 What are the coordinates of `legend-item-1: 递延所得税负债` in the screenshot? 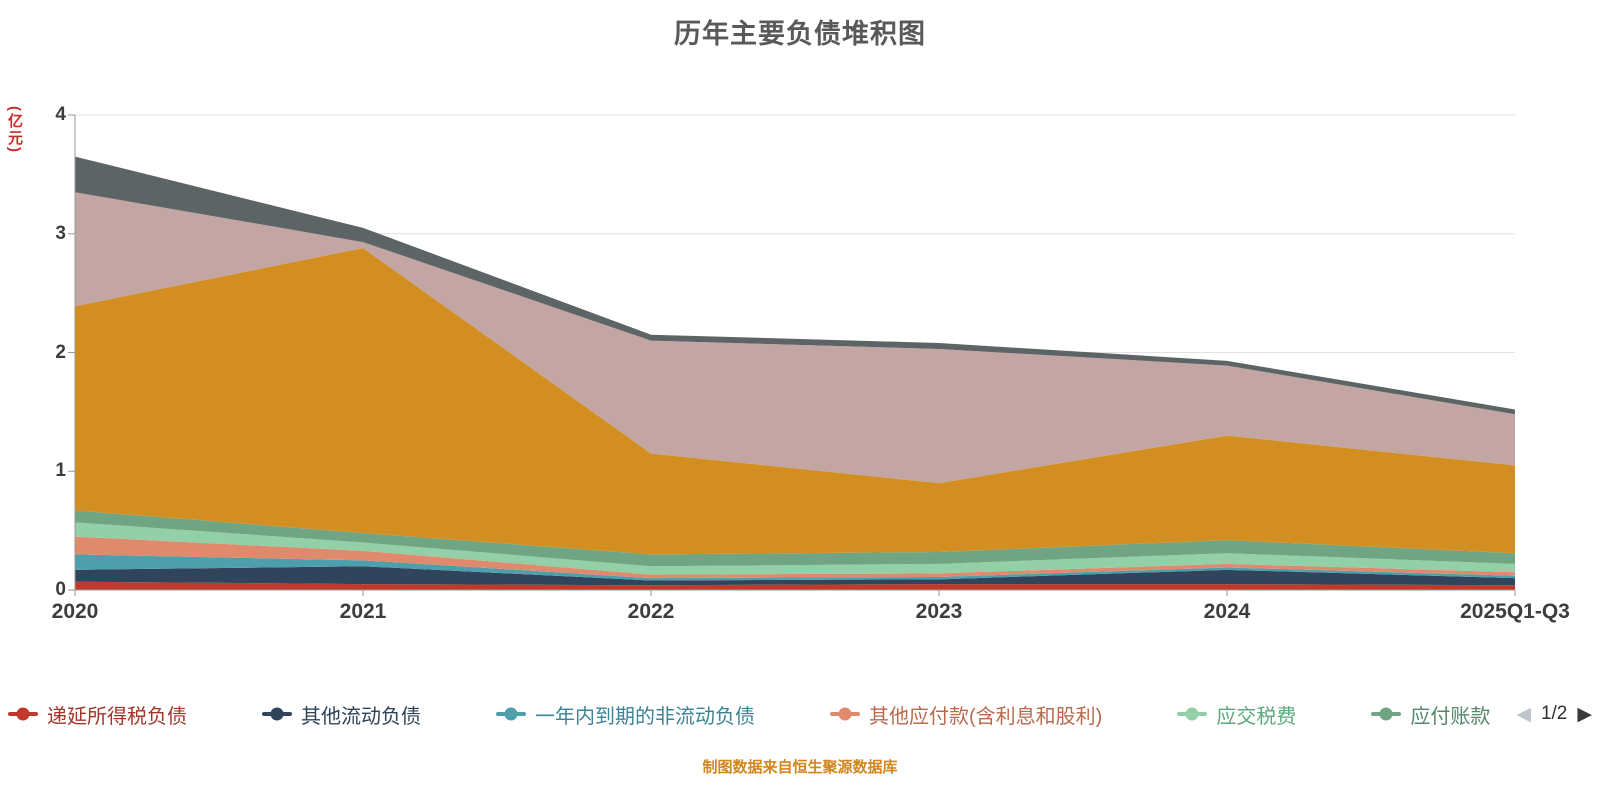 It's located at (97, 714).